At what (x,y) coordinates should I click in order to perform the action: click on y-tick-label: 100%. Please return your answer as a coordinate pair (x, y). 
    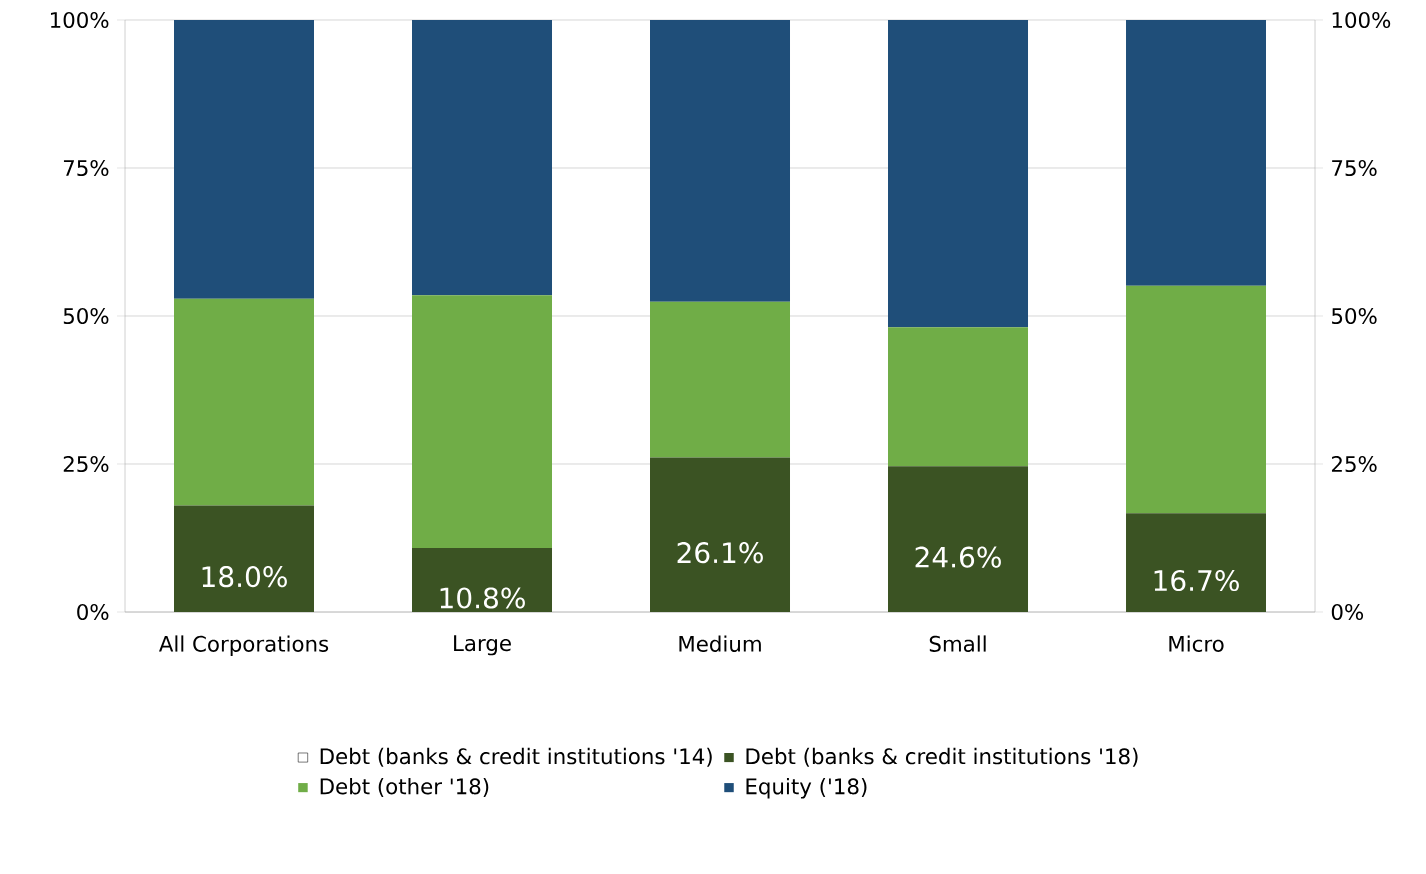
    Looking at the image, I should click on (79, 20).